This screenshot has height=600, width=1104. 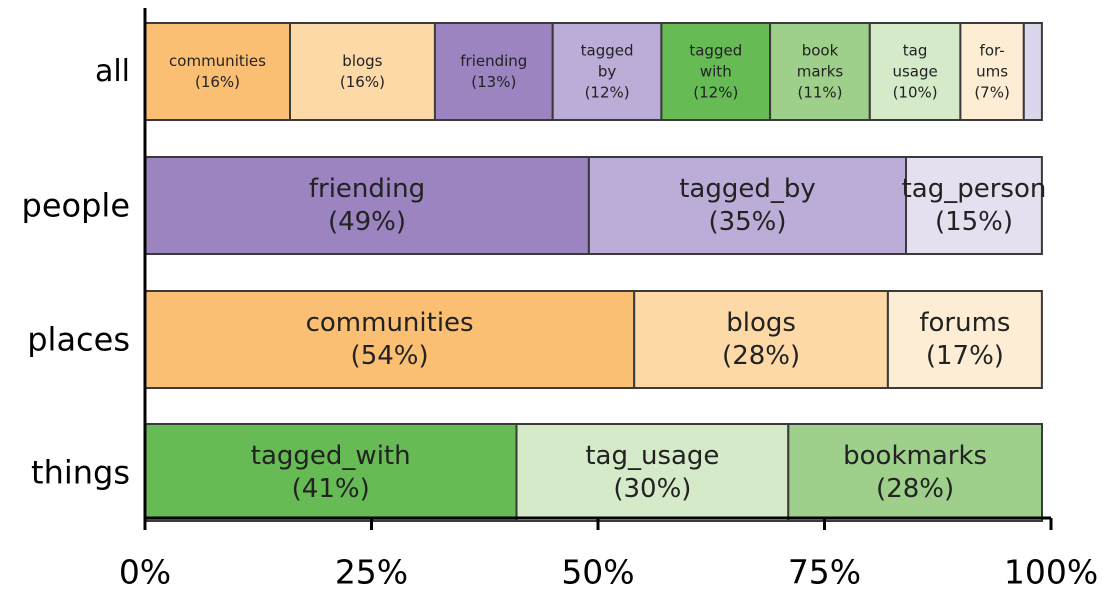 What do you see at coordinates (747, 189) in the screenshot?
I see `segment-label: tagged_by` at bounding box center [747, 189].